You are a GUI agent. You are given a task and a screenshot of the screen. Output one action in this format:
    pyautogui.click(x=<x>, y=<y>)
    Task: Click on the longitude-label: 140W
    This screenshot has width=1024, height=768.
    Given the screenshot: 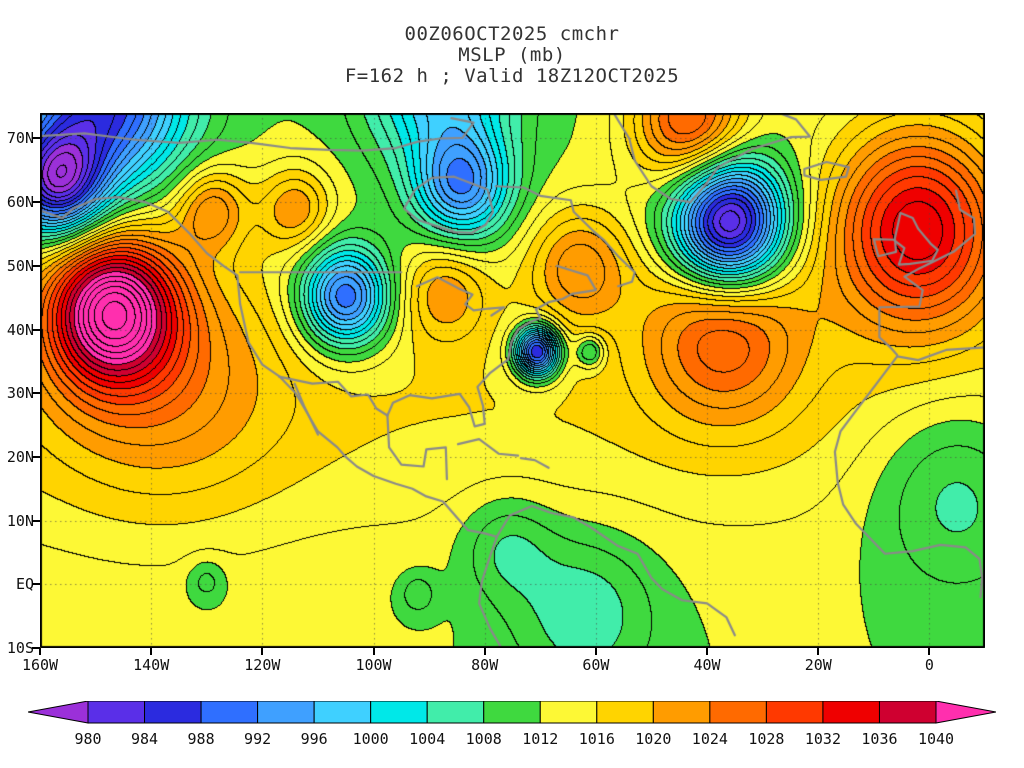 What is the action you would take?
    pyautogui.click(x=151, y=665)
    